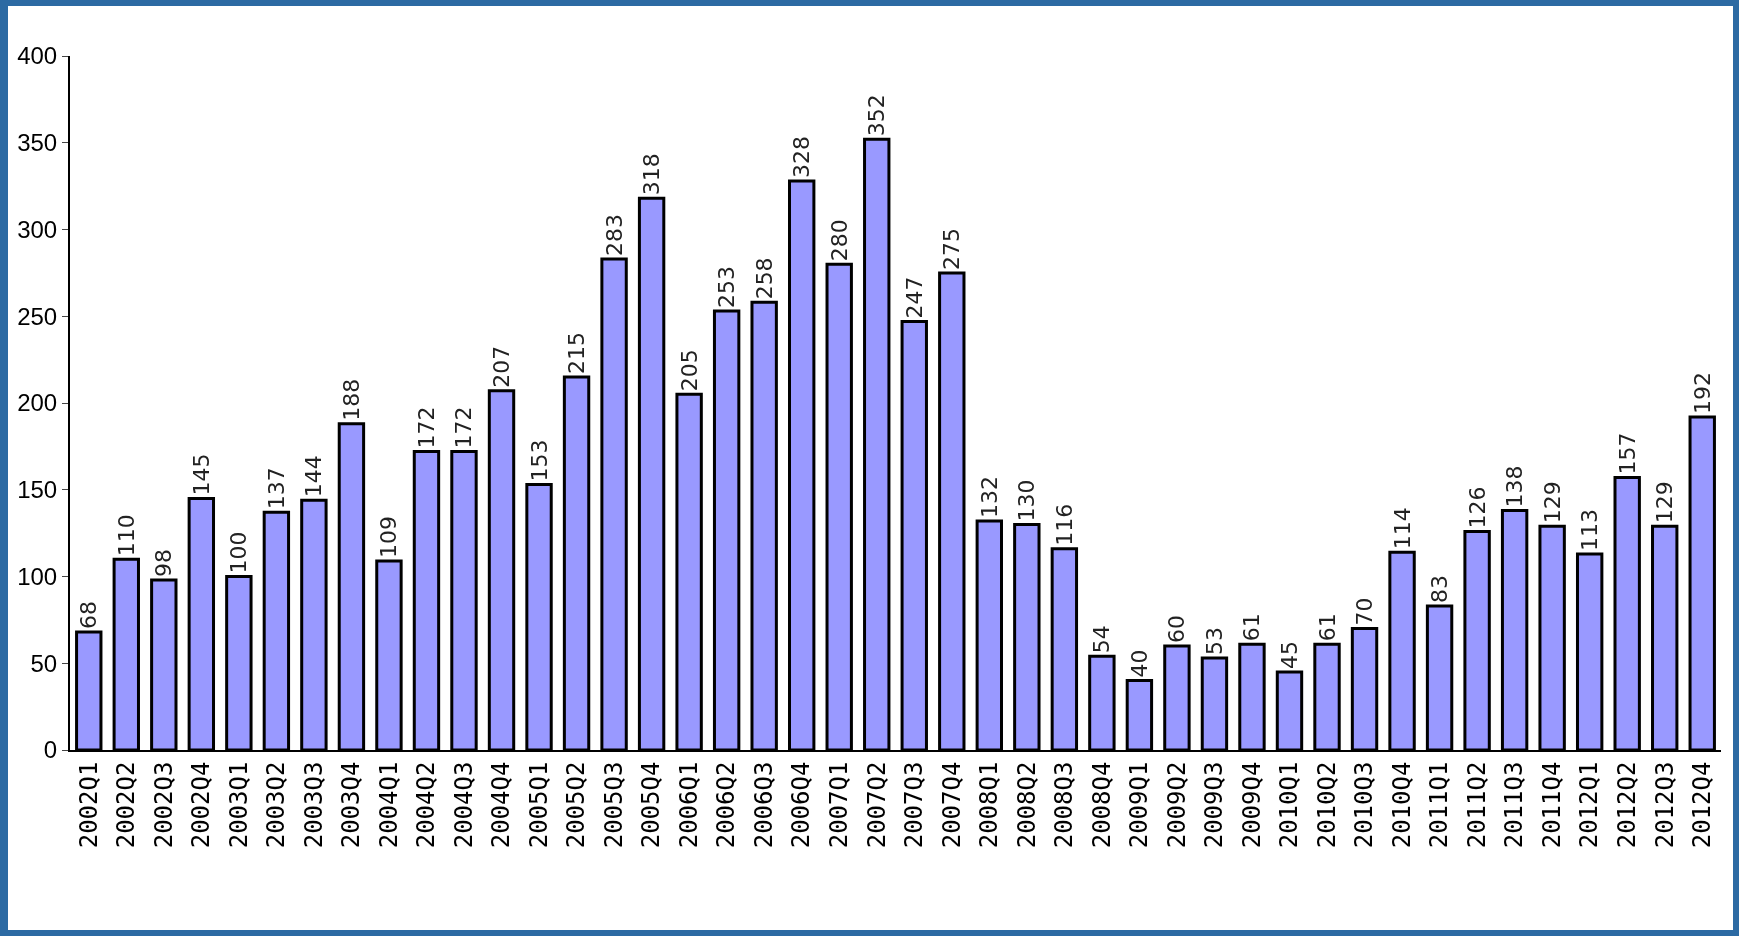  Describe the element at coordinates (576, 805) in the screenshot. I see `x-tick-label: 2005Q2` at that location.